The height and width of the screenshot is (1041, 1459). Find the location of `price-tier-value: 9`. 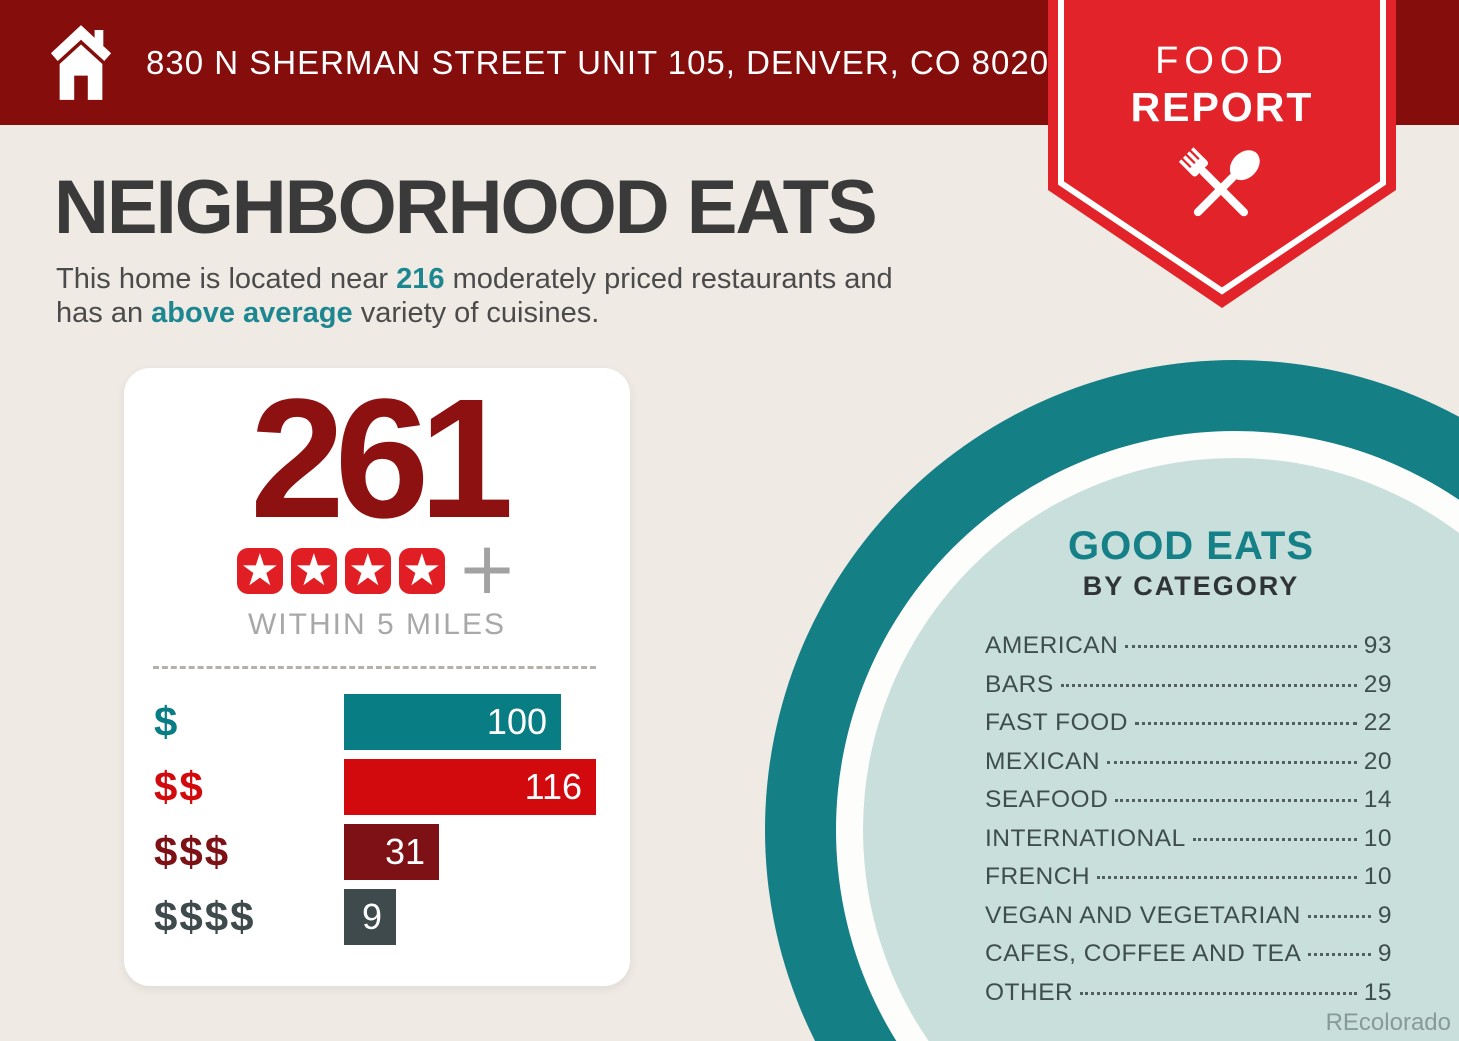

price-tier-value: 9 is located at coordinates (371, 916).